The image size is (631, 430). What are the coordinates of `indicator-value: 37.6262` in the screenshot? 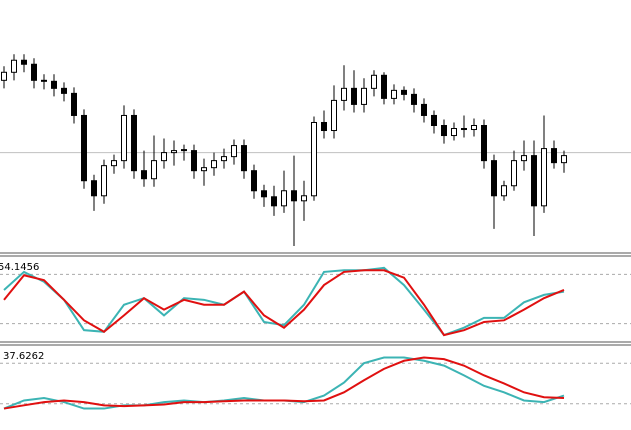 It's located at (23, 356).